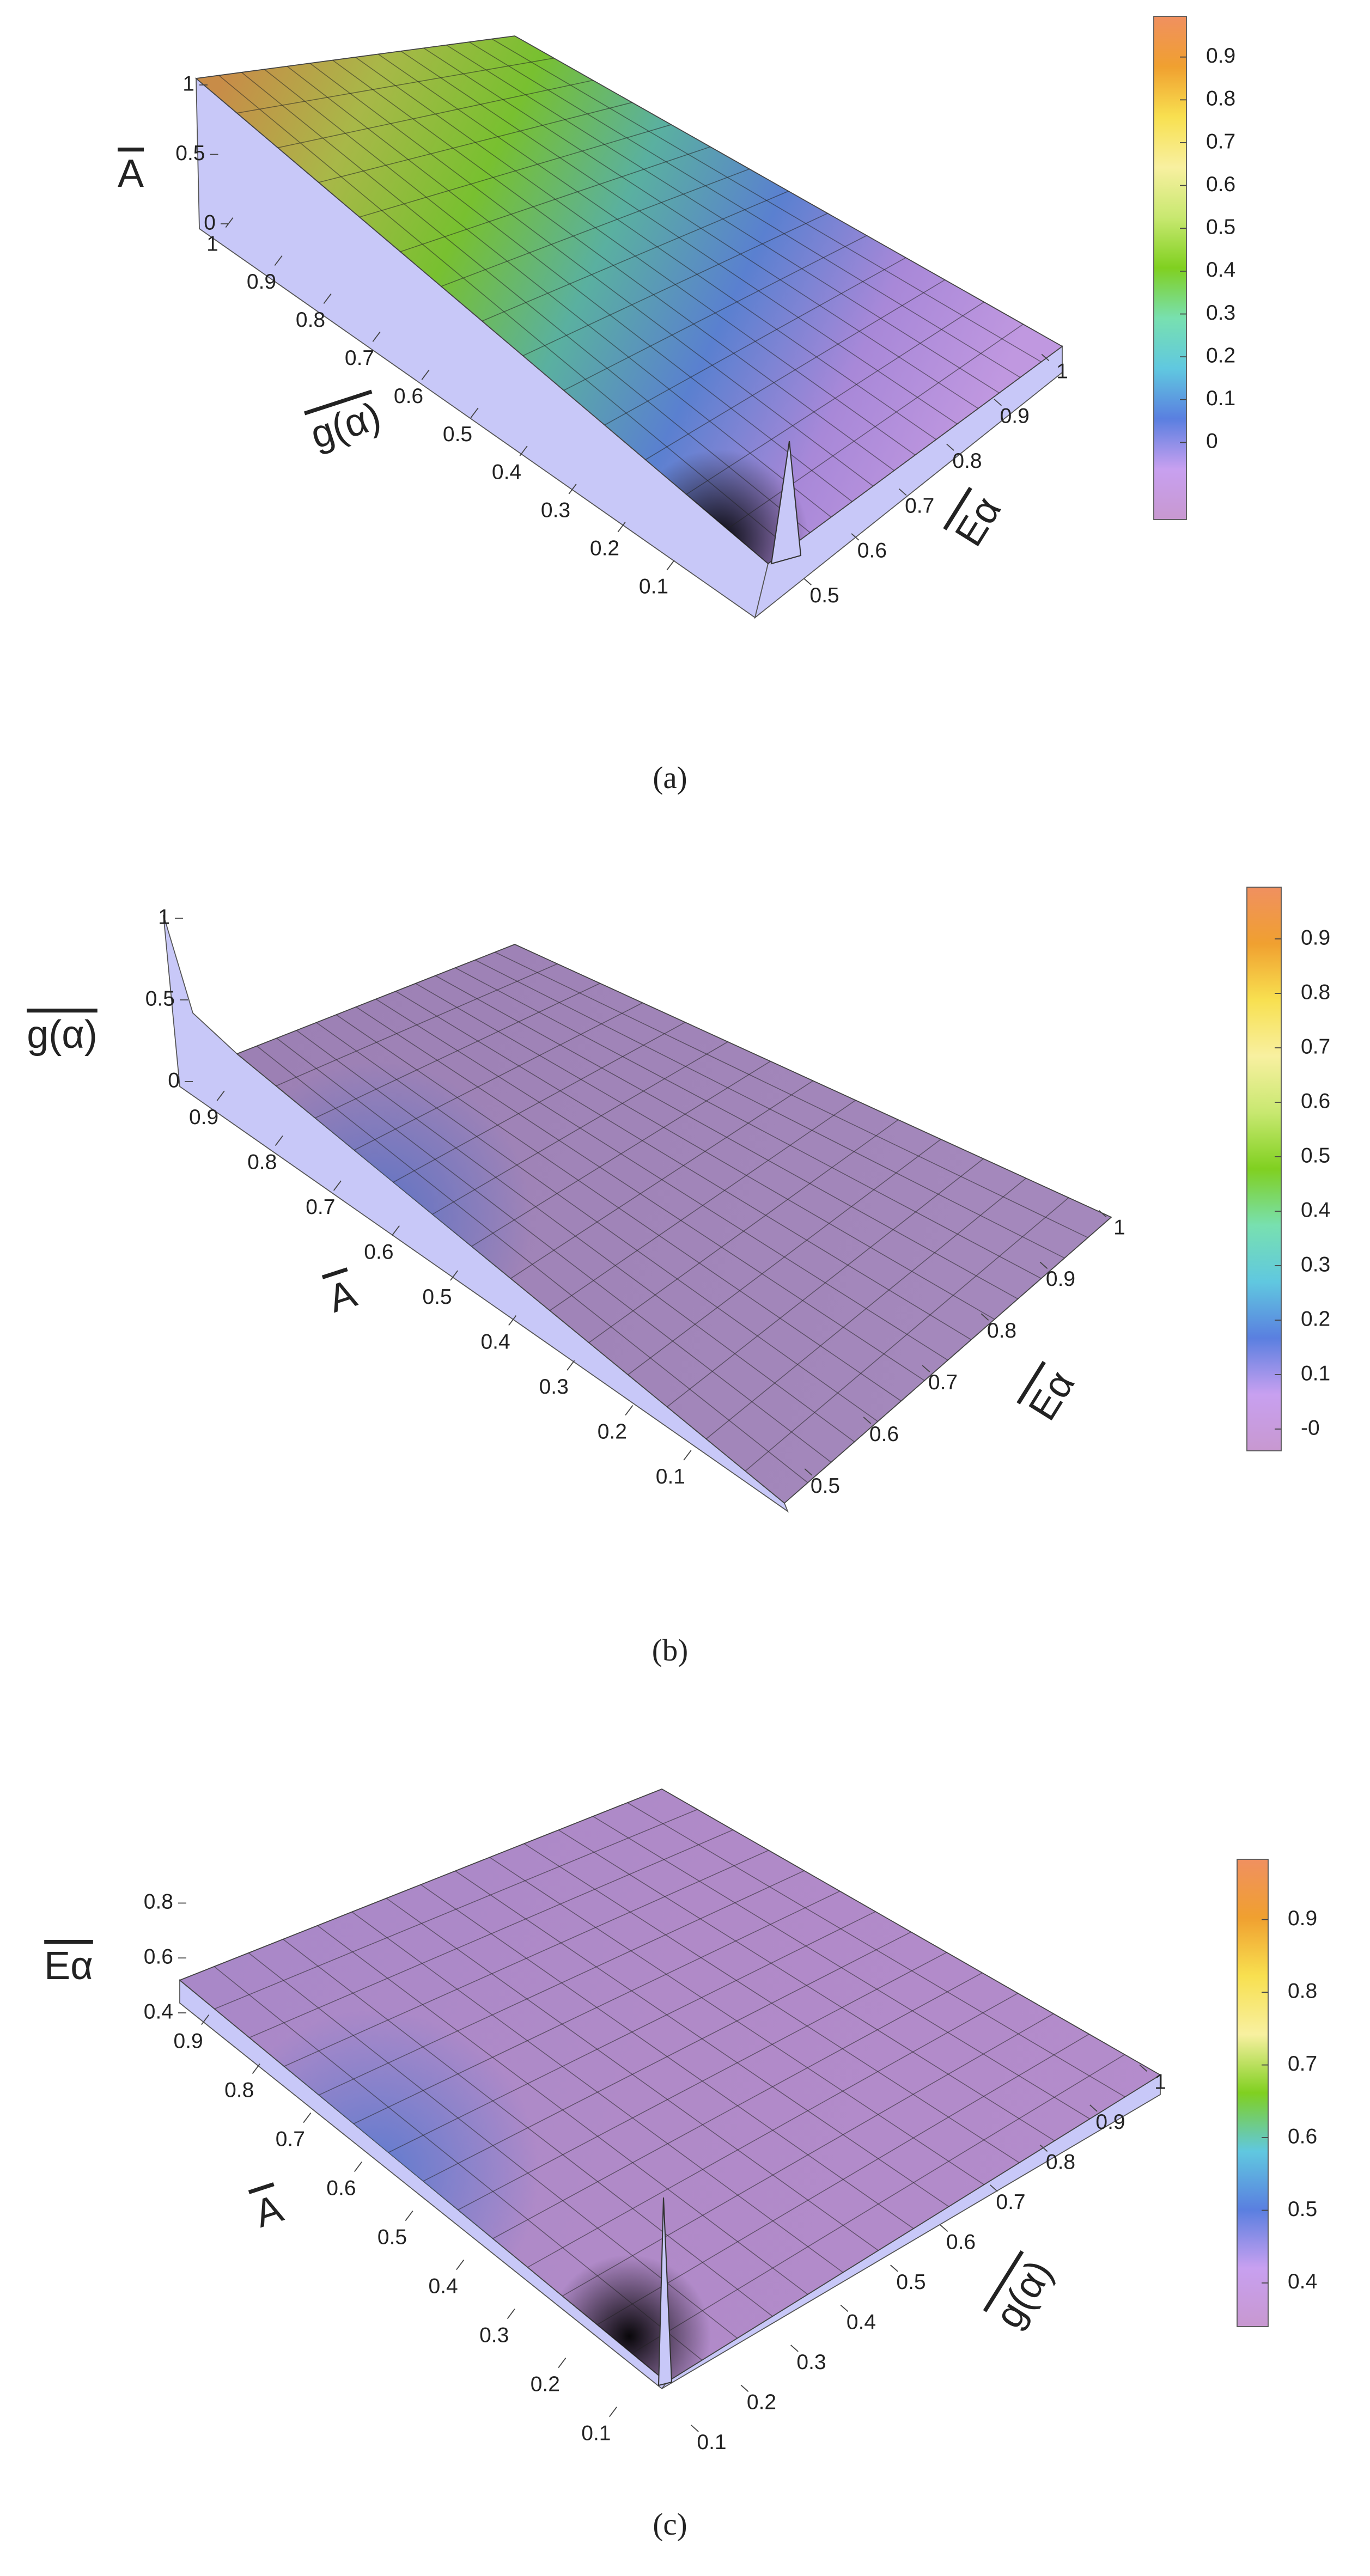 The image size is (1370, 2576). I want to click on z-axis-label: A, so click(131, 174).